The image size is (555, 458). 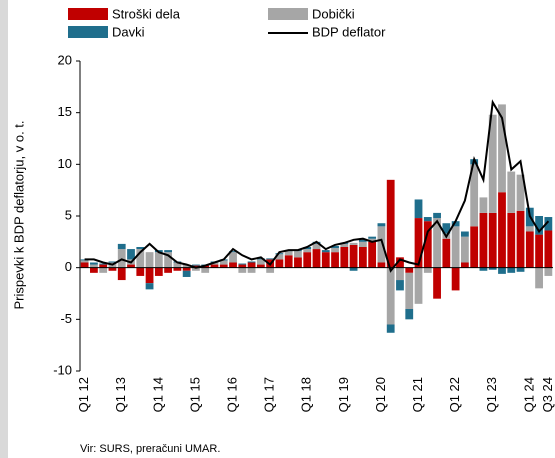 I want to click on x-tick-label: Q1 12, so click(x=83, y=394).